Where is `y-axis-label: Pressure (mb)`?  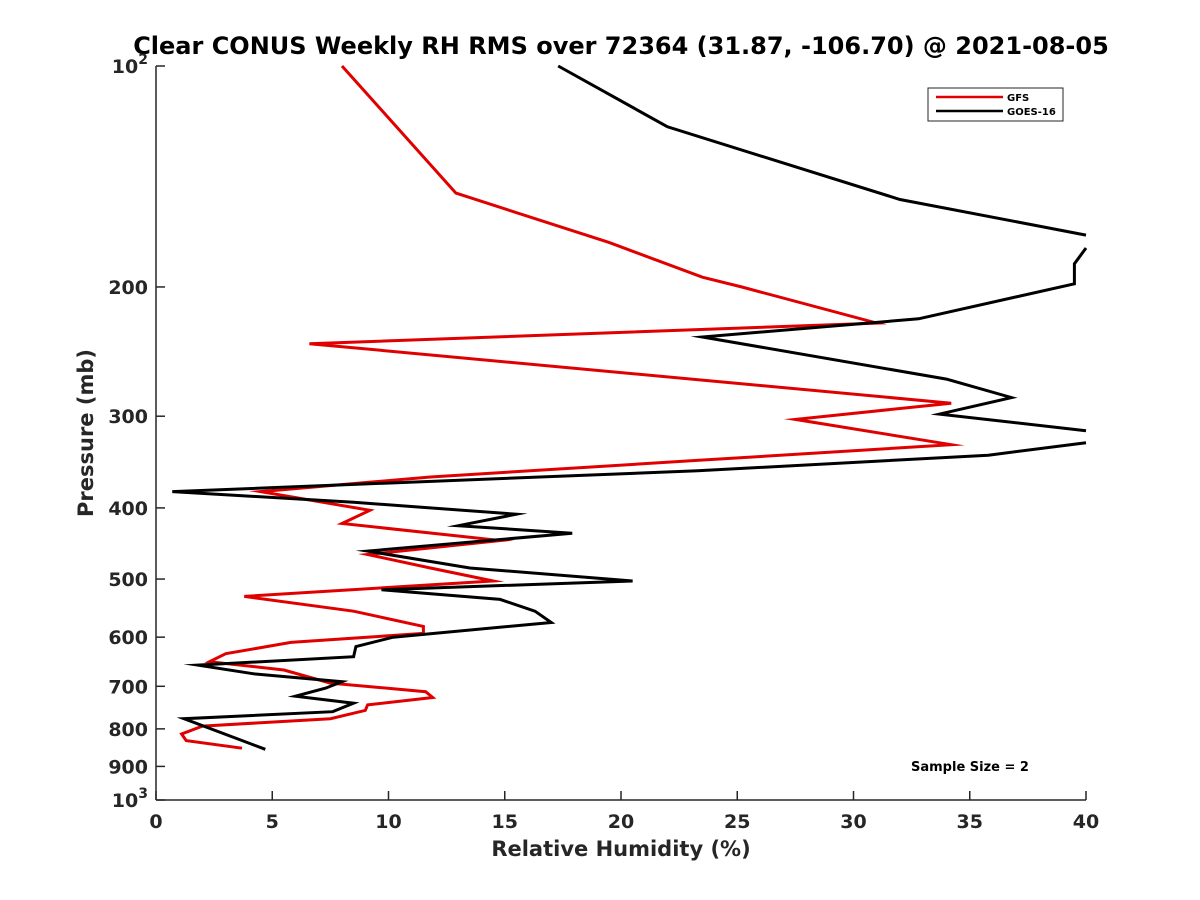 y-axis-label: Pressure (mb) is located at coordinates (86, 433).